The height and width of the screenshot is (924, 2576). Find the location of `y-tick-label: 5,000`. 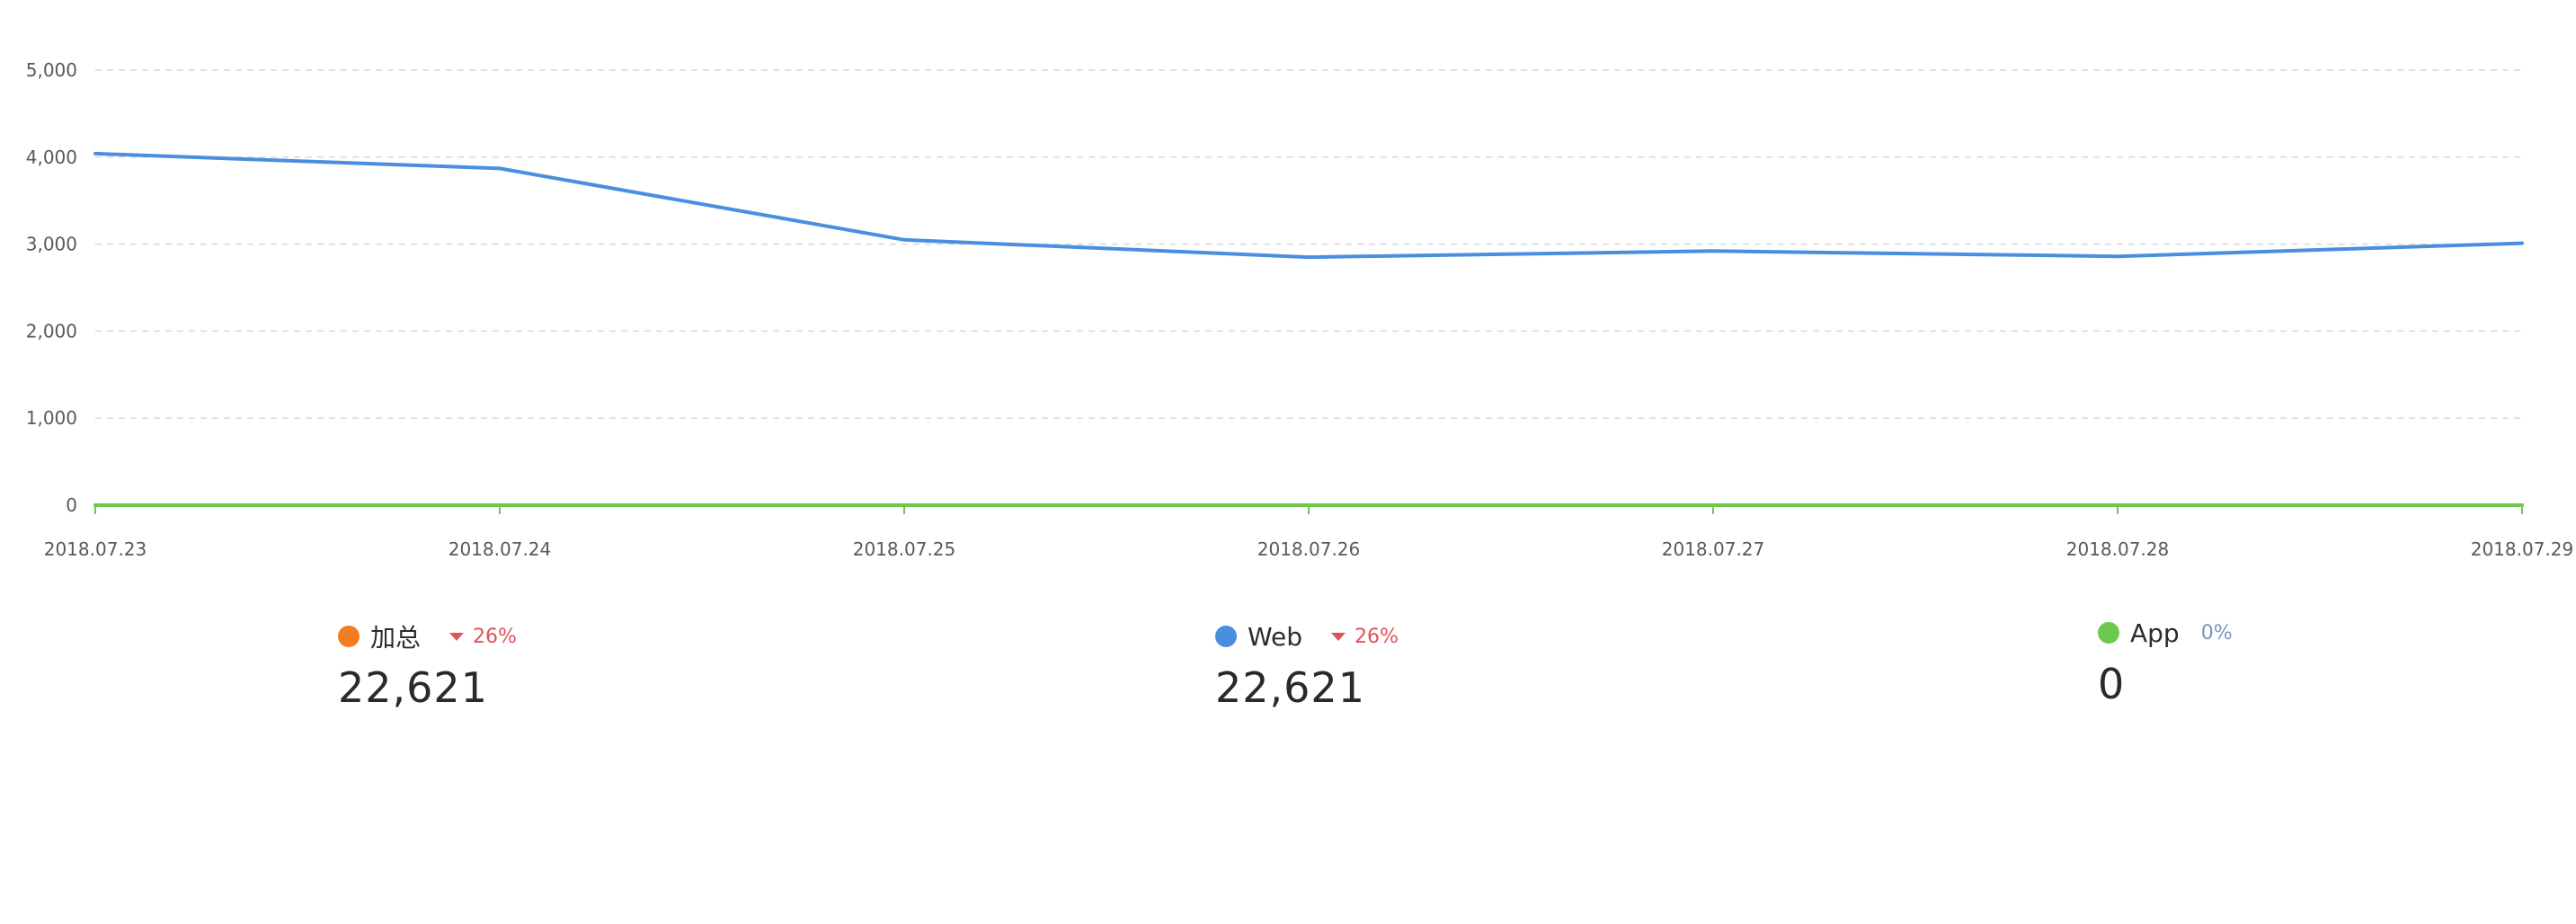

y-tick-label: 5,000 is located at coordinates (51, 70).